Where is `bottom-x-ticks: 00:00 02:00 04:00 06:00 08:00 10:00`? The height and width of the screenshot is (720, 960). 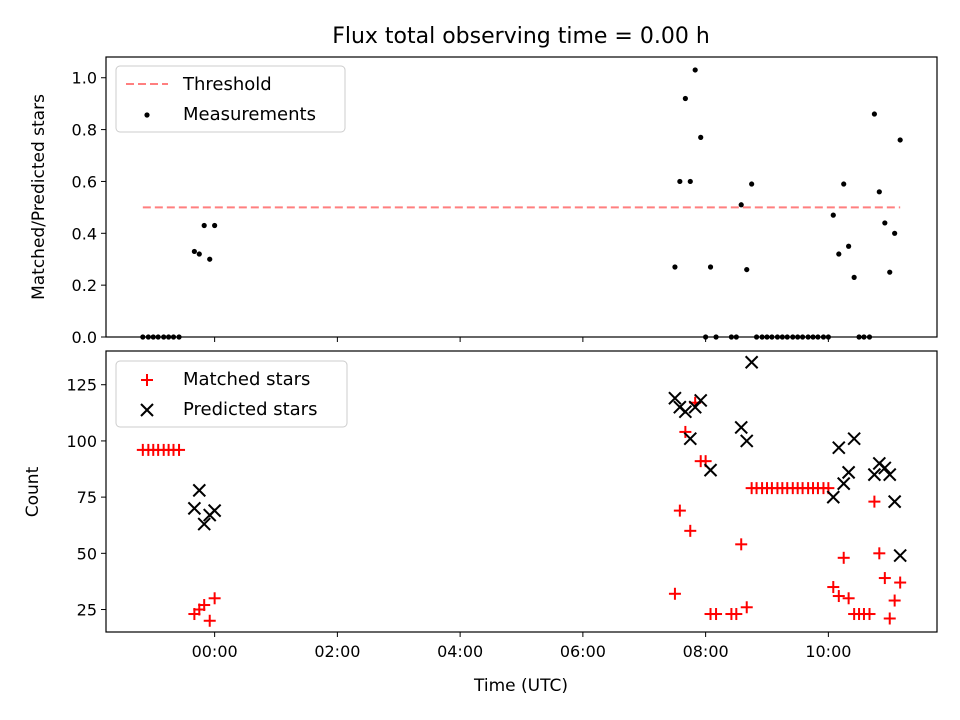
bottom-x-ticks: 00:00 02:00 04:00 06:00 08:00 10:00 is located at coordinates (521, 646).